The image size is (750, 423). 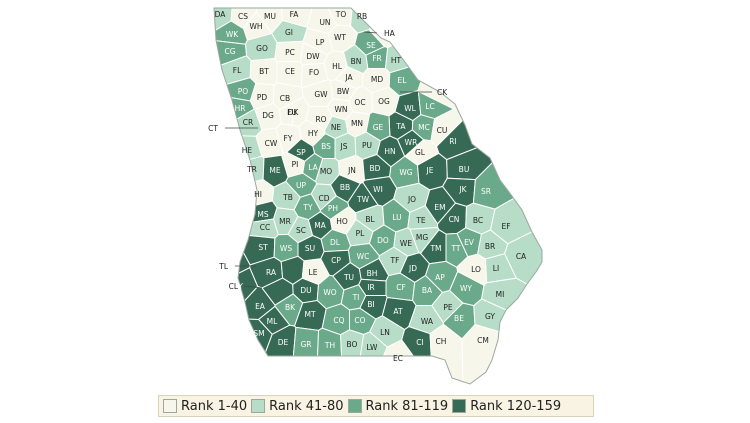 I want to click on county-label-cn: CN, so click(x=454, y=219).